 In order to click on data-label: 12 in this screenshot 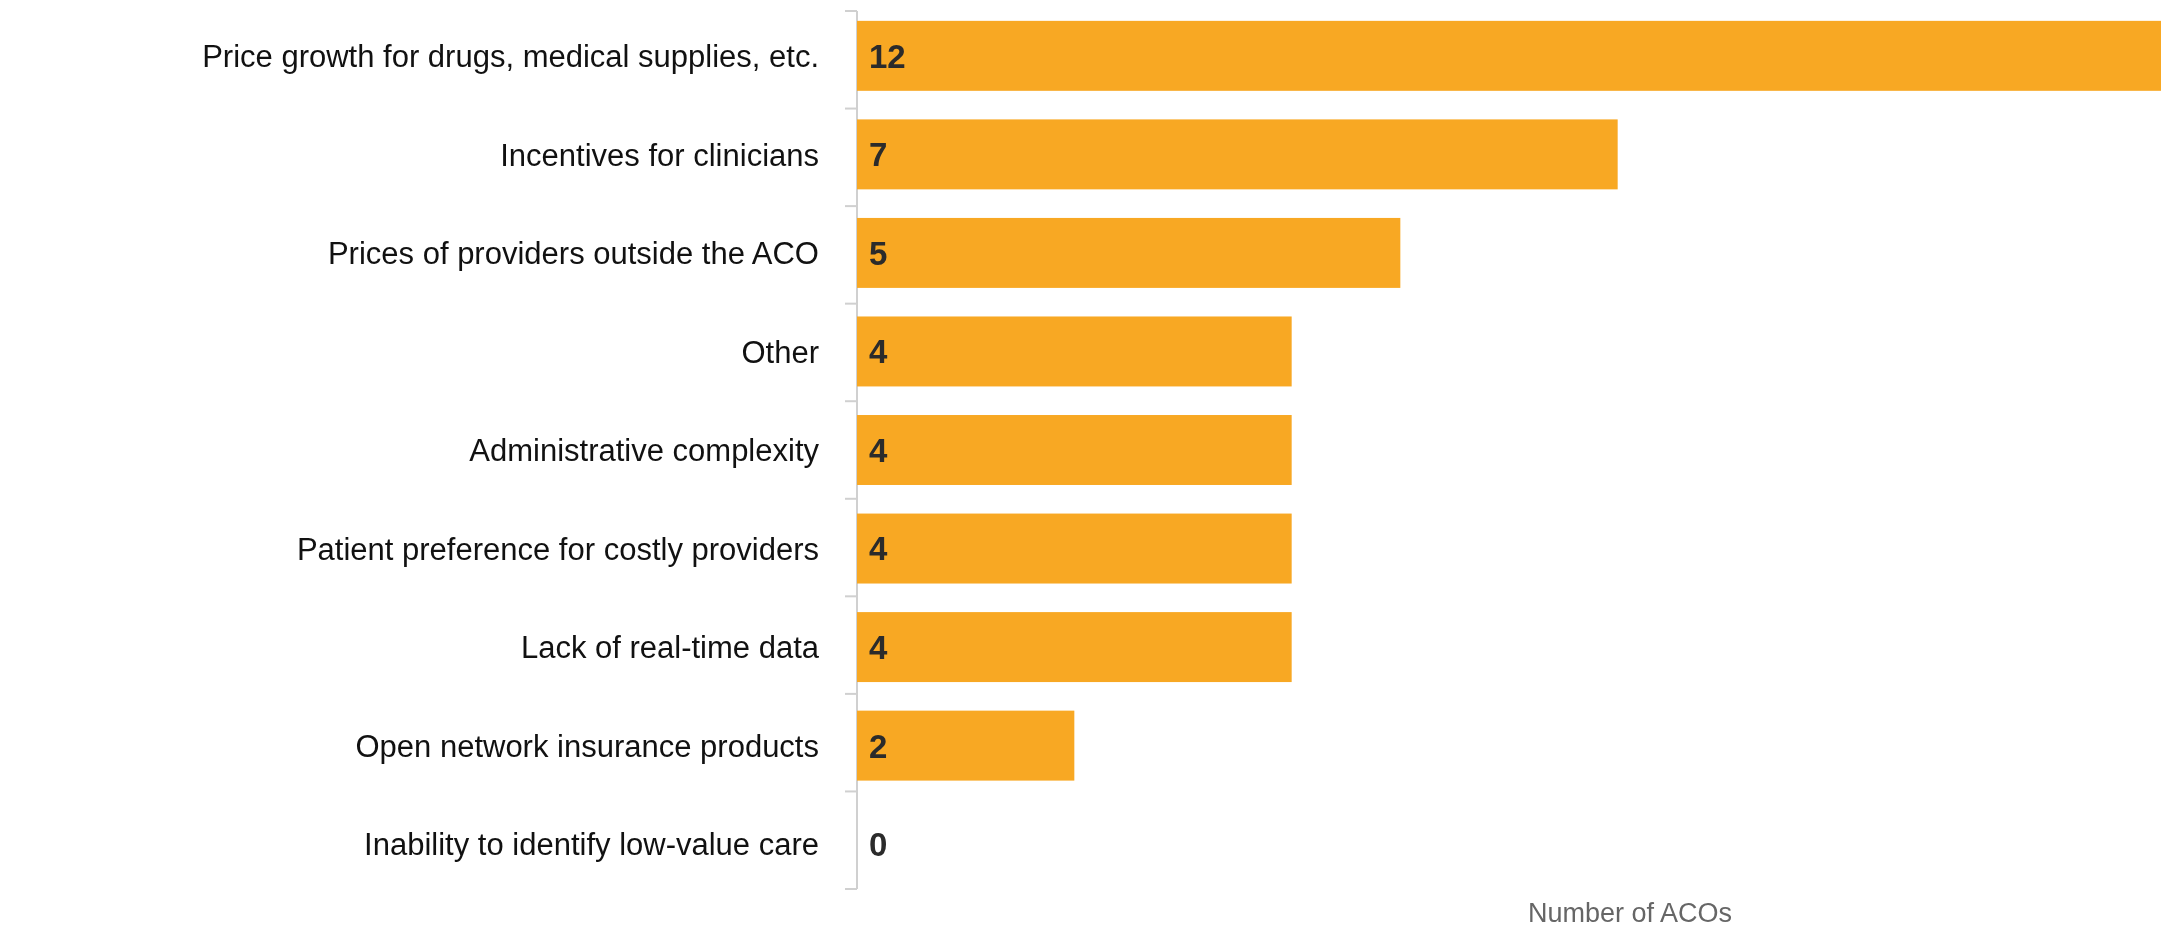, I will do `click(887, 56)`.